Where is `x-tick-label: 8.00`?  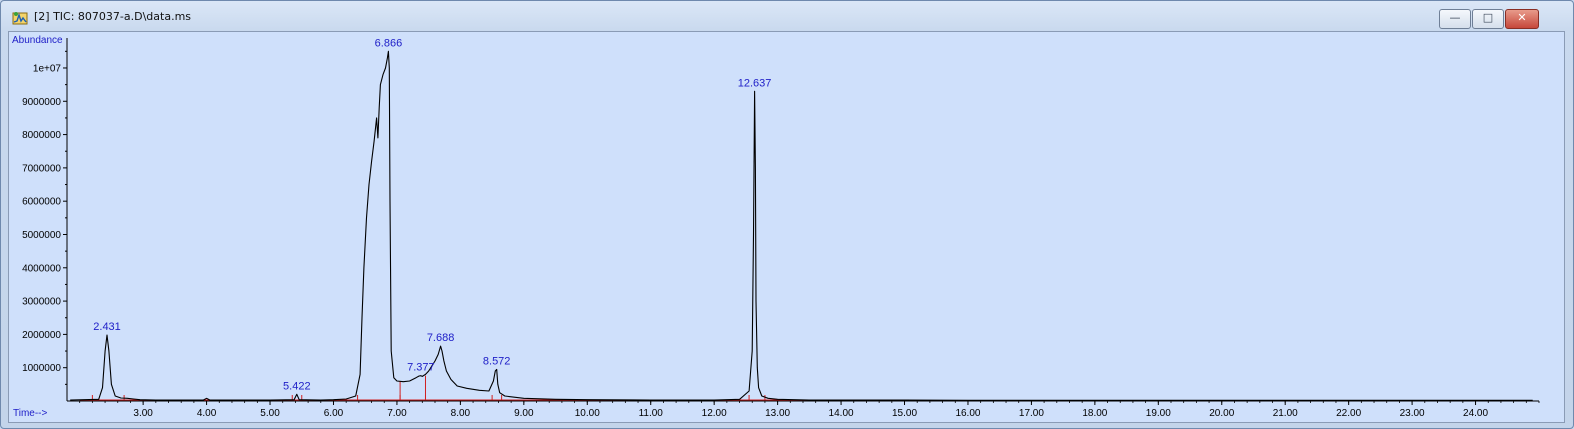
x-tick-label: 8.00 is located at coordinates (461, 413).